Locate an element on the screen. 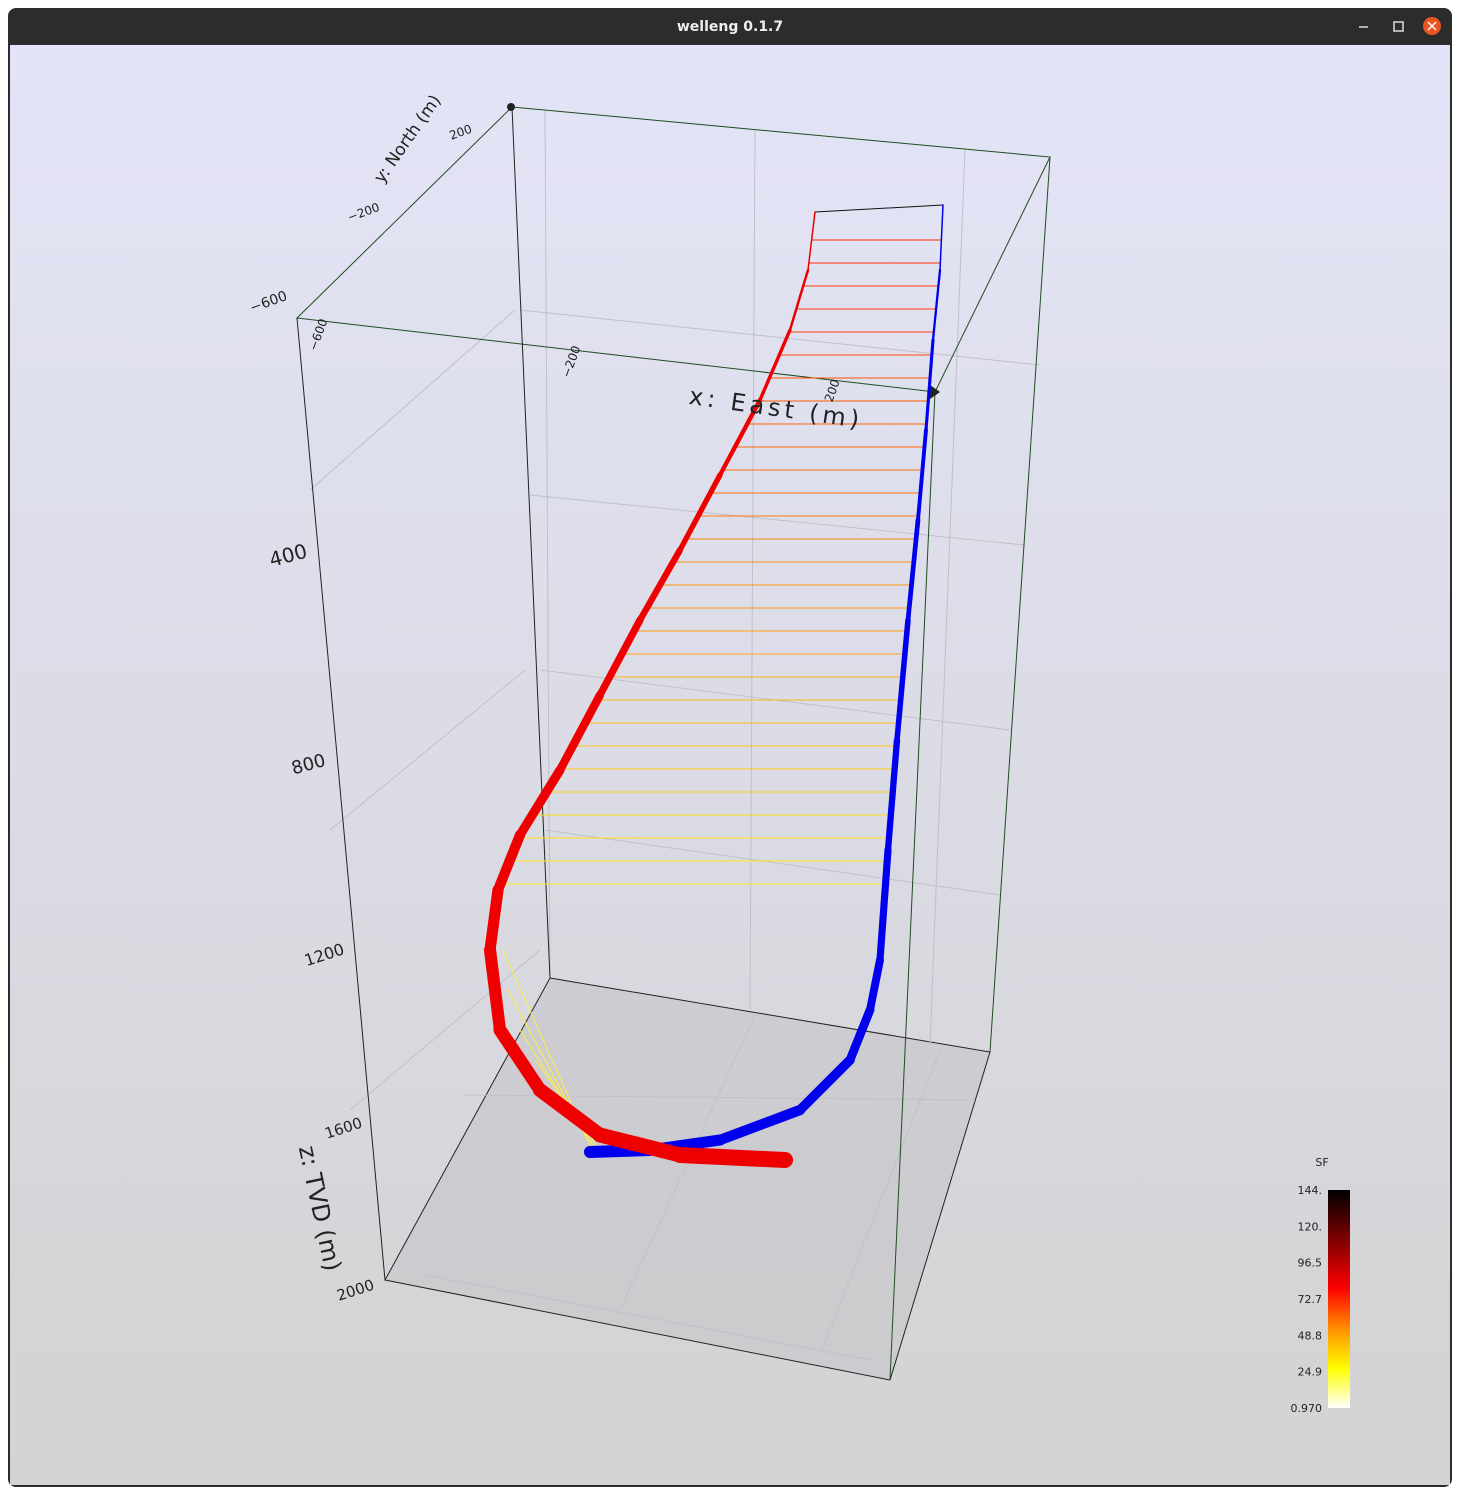 Image resolution: width=1460 pixels, height=1499 pixels. colorbar-label: 144. is located at coordinates (1310, 1190).